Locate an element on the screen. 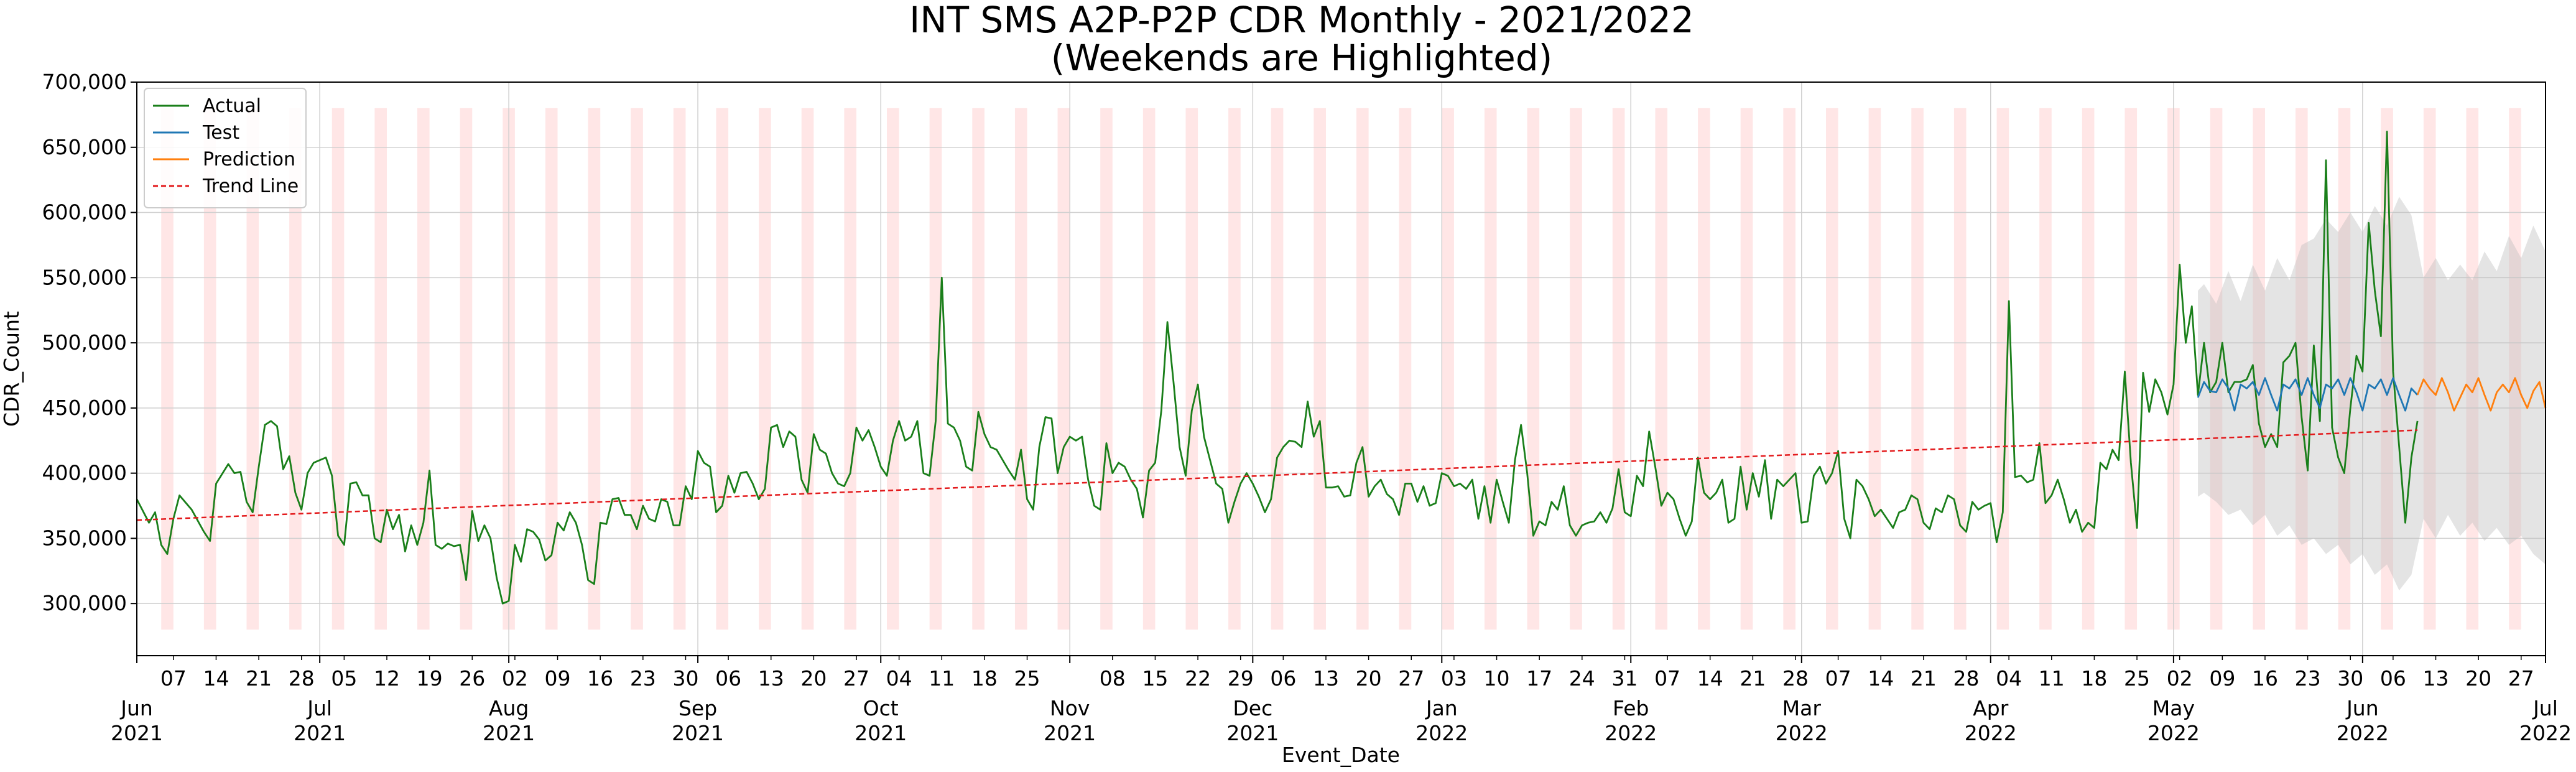  x-day-label: 30 is located at coordinates (685, 678).